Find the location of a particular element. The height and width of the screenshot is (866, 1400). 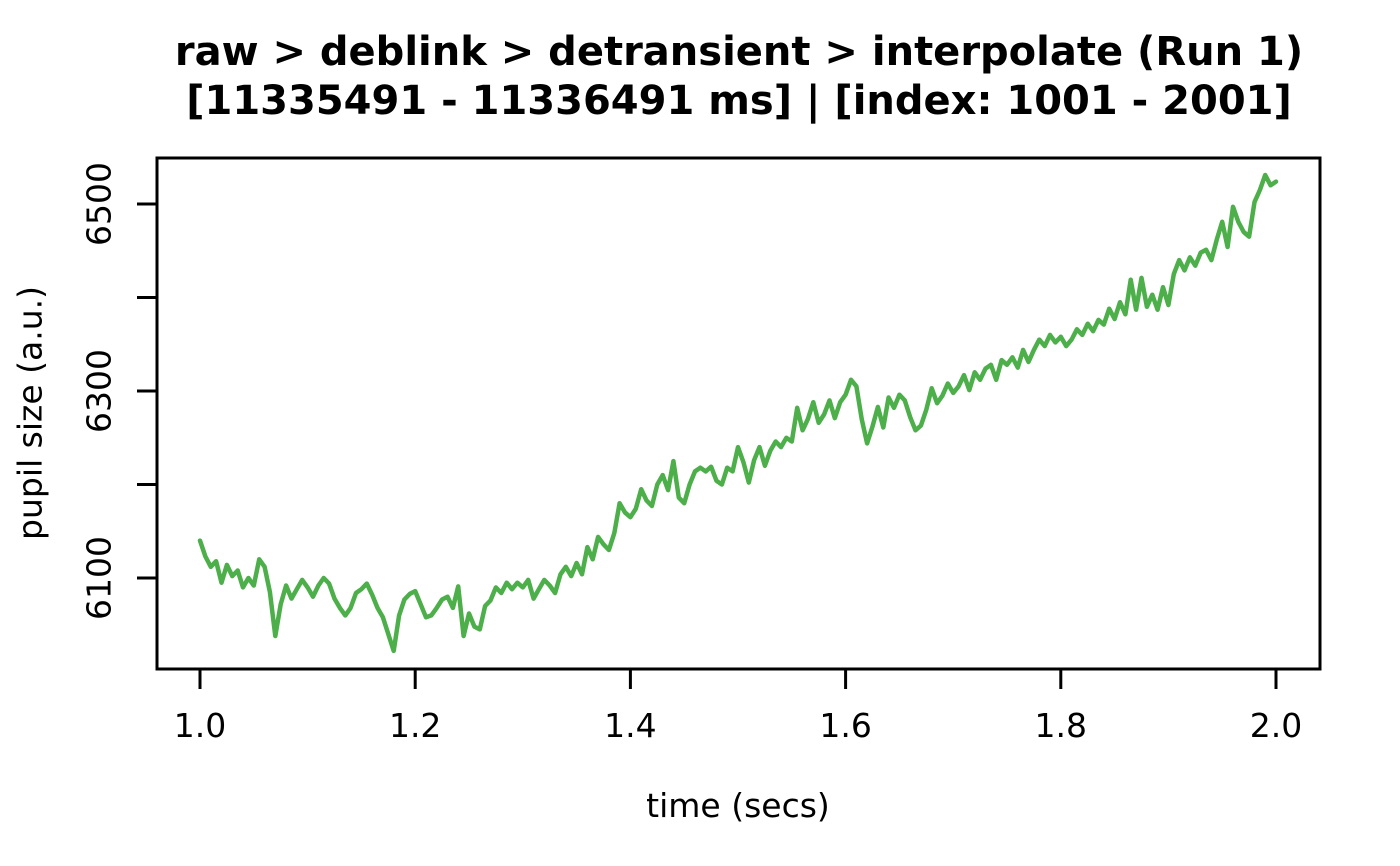

x-axis-title: time (secs) is located at coordinates (738, 805).